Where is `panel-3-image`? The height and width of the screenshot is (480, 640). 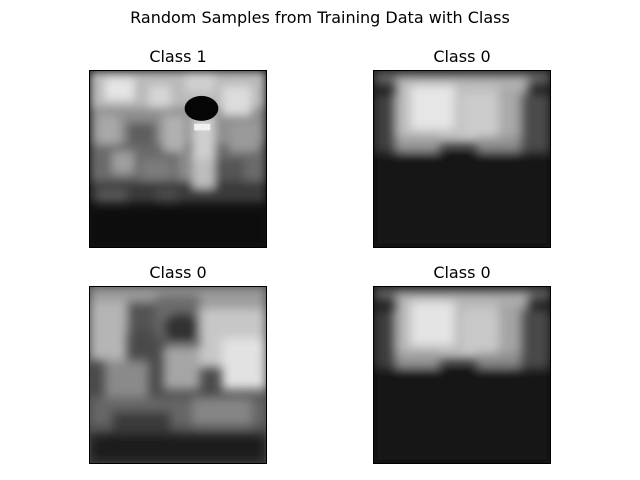
panel-3-image is located at coordinates (178, 375).